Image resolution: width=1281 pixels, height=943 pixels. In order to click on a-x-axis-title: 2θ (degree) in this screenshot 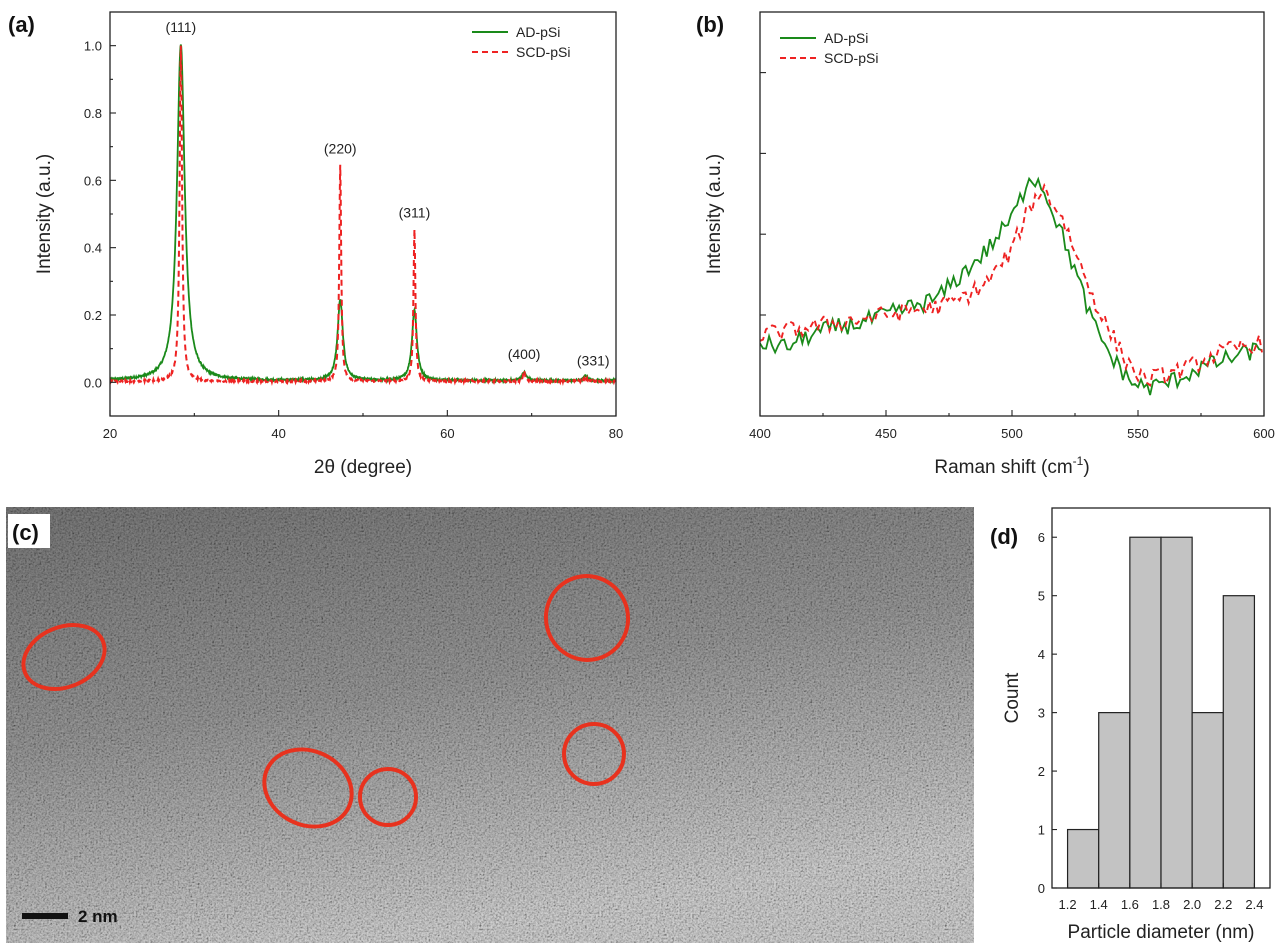, I will do `click(363, 467)`.